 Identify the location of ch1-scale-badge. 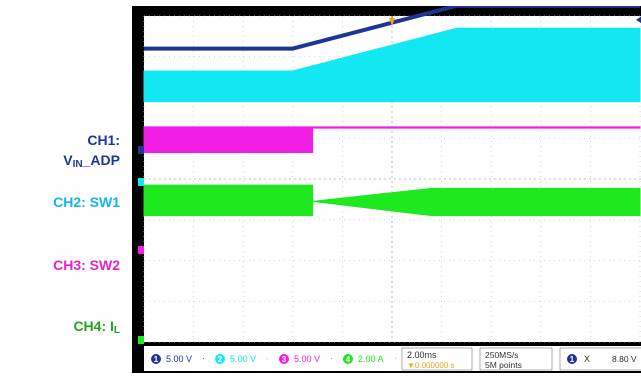
(156, 359).